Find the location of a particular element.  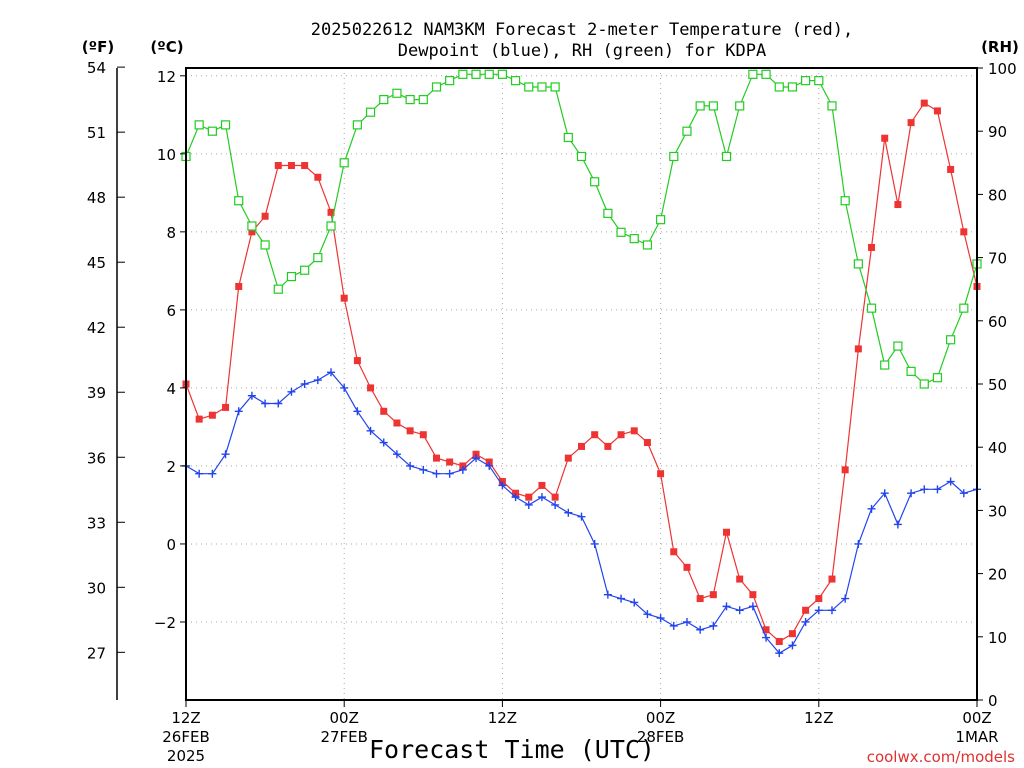

credit-link: coolwx.com/models is located at coordinates (941, 757).